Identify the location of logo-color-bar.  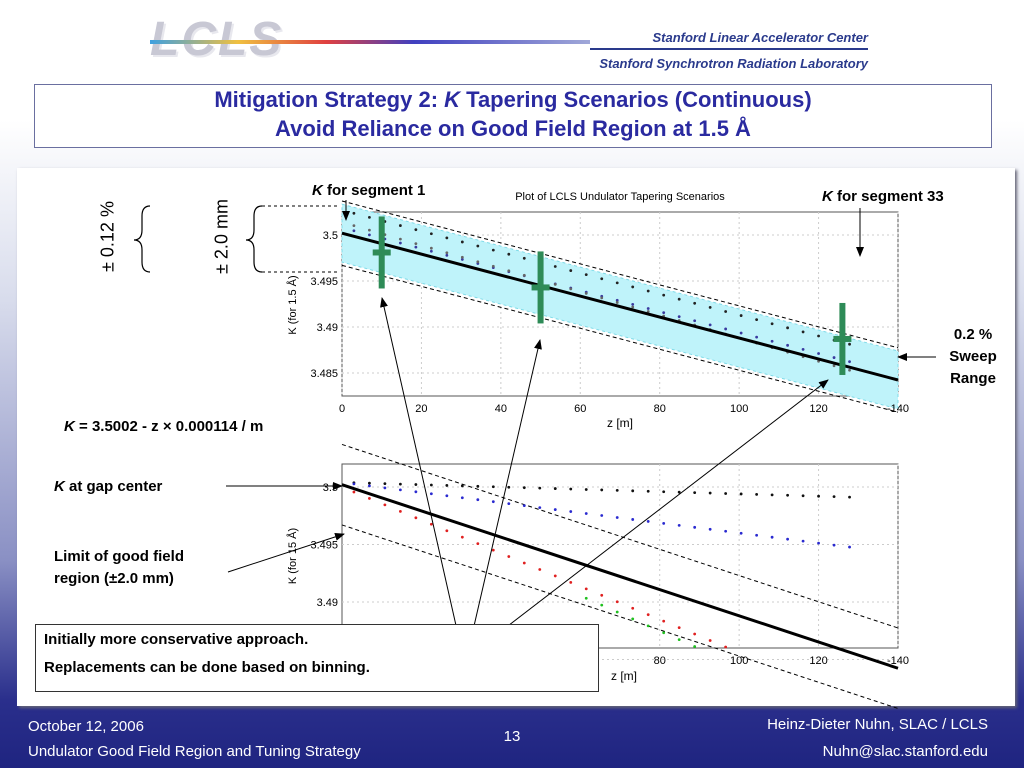
(370, 42).